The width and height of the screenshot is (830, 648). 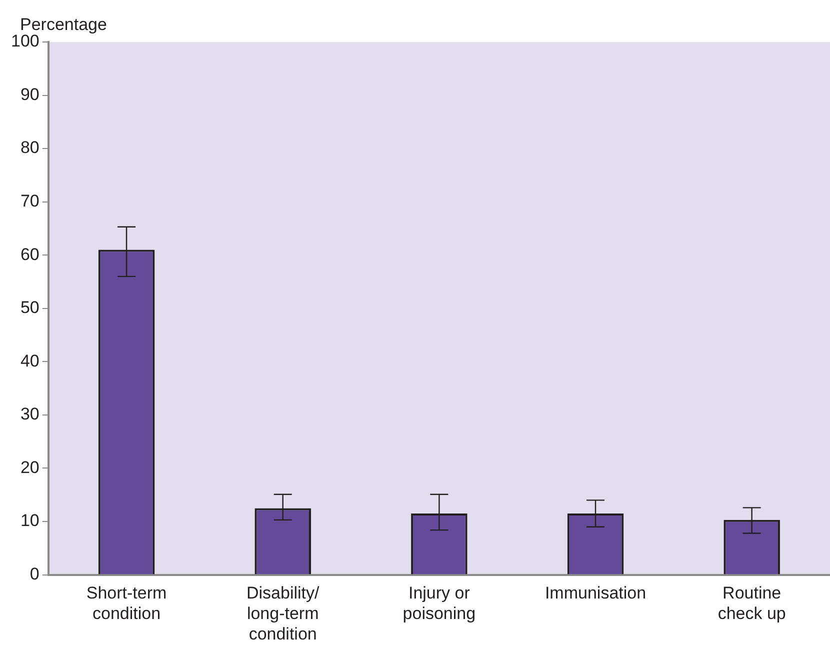 I want to click on y-tick-label: 100, so click(x=25, y=41).